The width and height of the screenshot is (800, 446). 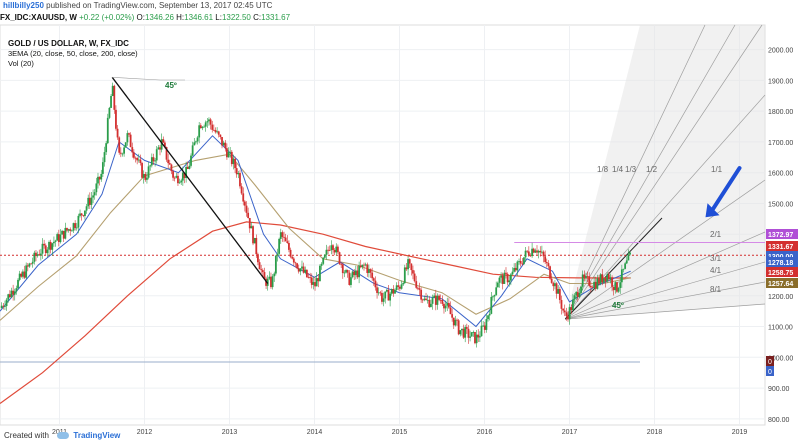 What do you see at coordinates (780, 273) in the screenshot?
I see `price-tag-label: 1258.75` at bounding box center [780, 273].